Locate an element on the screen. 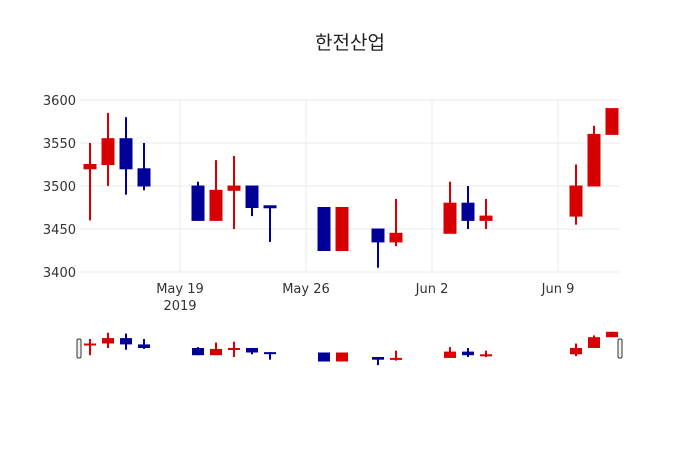  x-tick-sublabel: 2019 is located at coordinates (179, 306).